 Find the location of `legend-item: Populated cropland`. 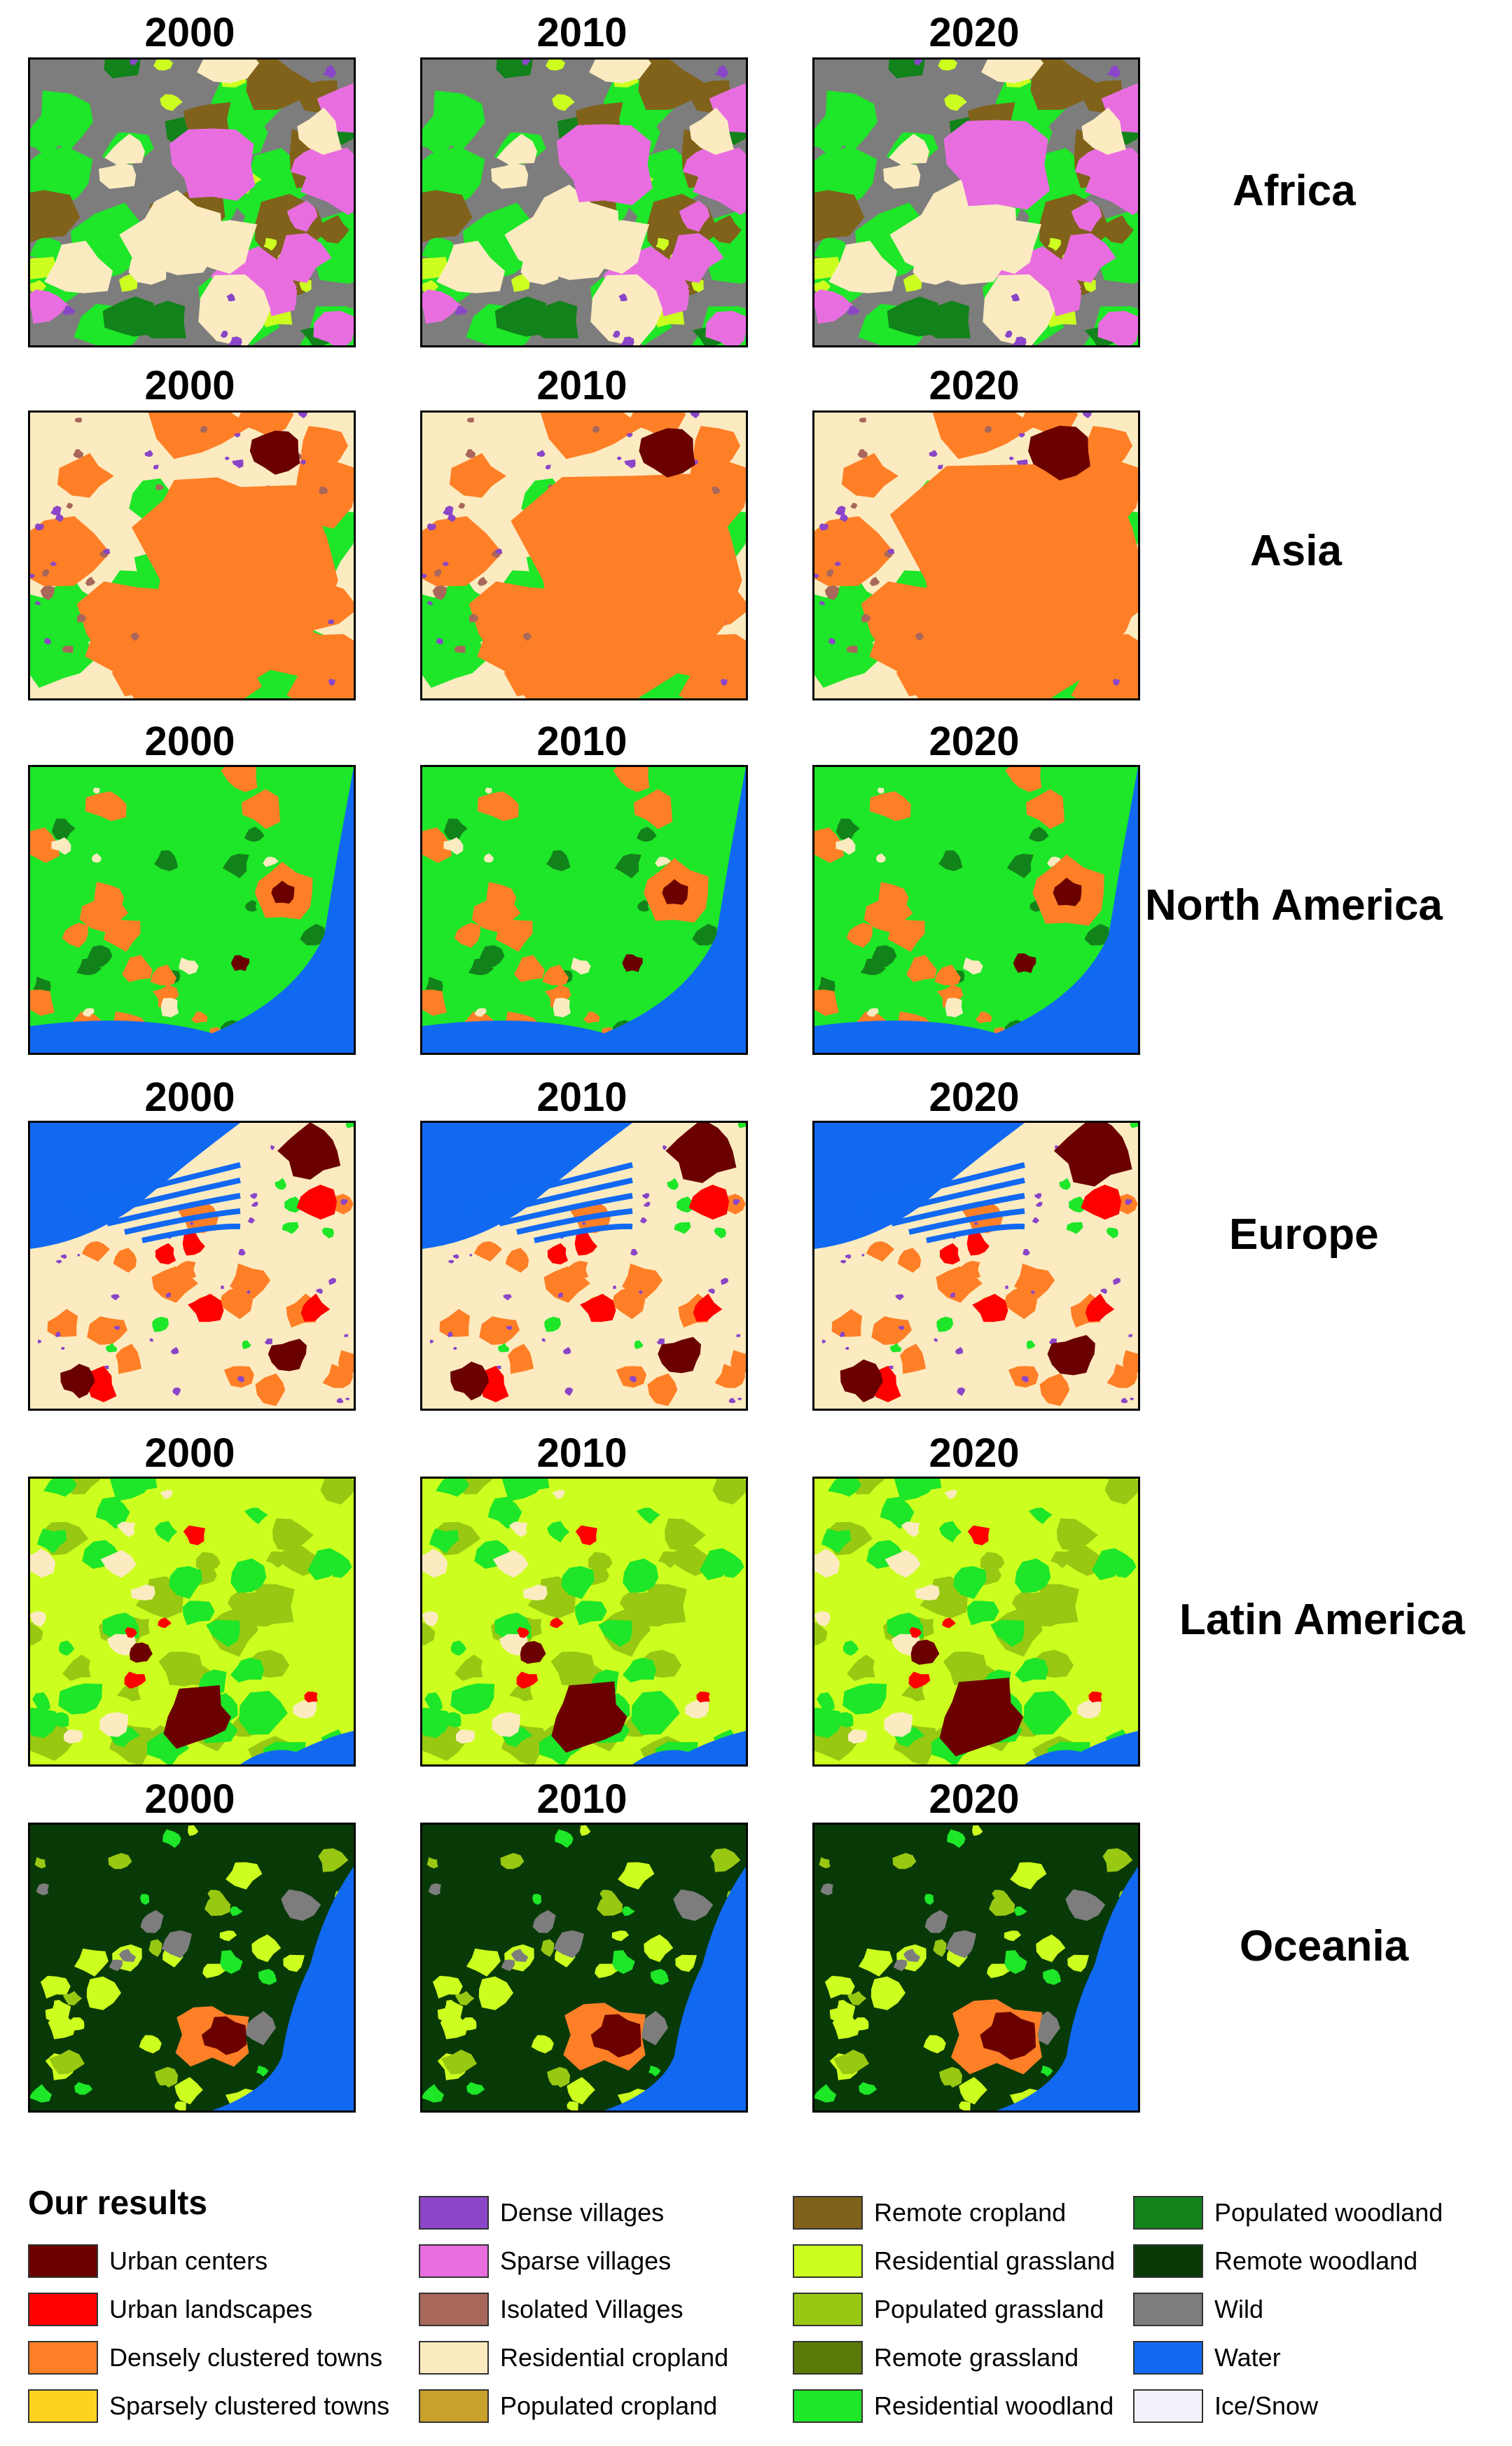

legend-item: Populated cropland is located at coordinates (568, 2406).